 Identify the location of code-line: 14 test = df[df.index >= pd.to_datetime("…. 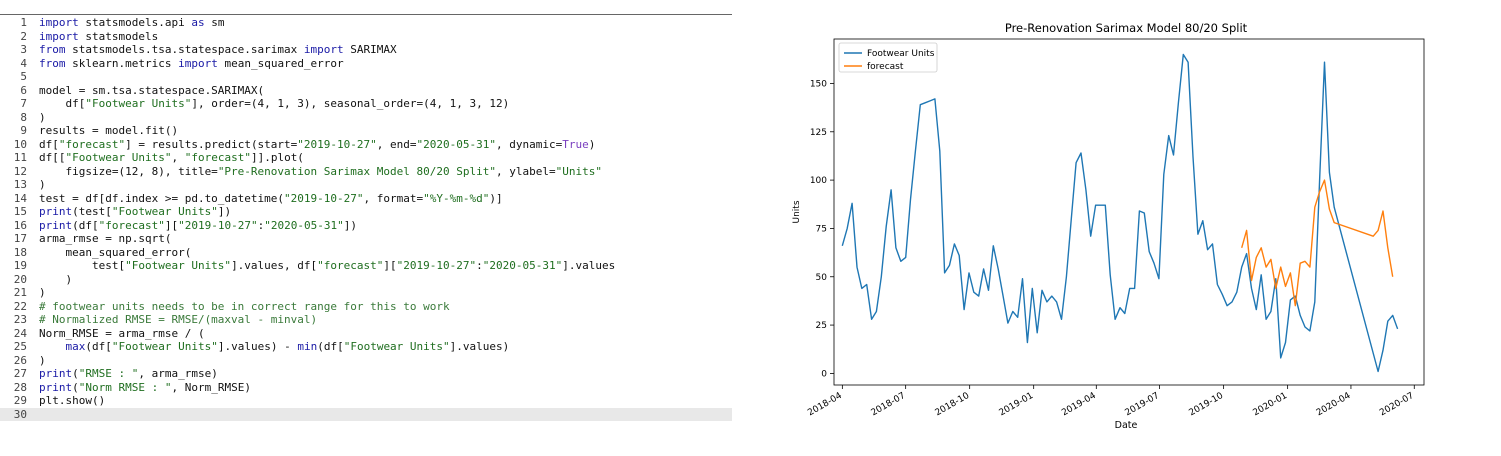
(366, 199).